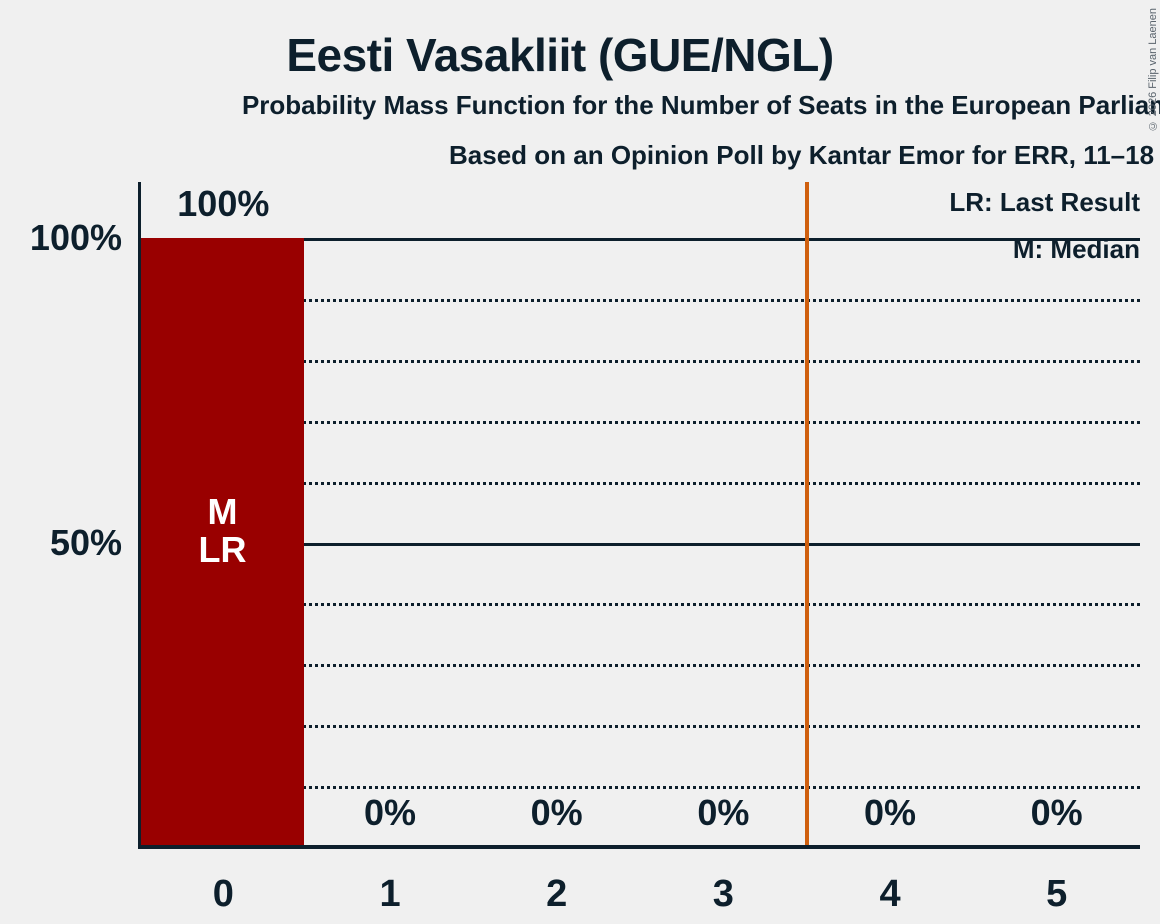  What do you see at coordinates (639, 847) in the screenshot?
I see `x-axis-line` at bounding box center [639, 847].